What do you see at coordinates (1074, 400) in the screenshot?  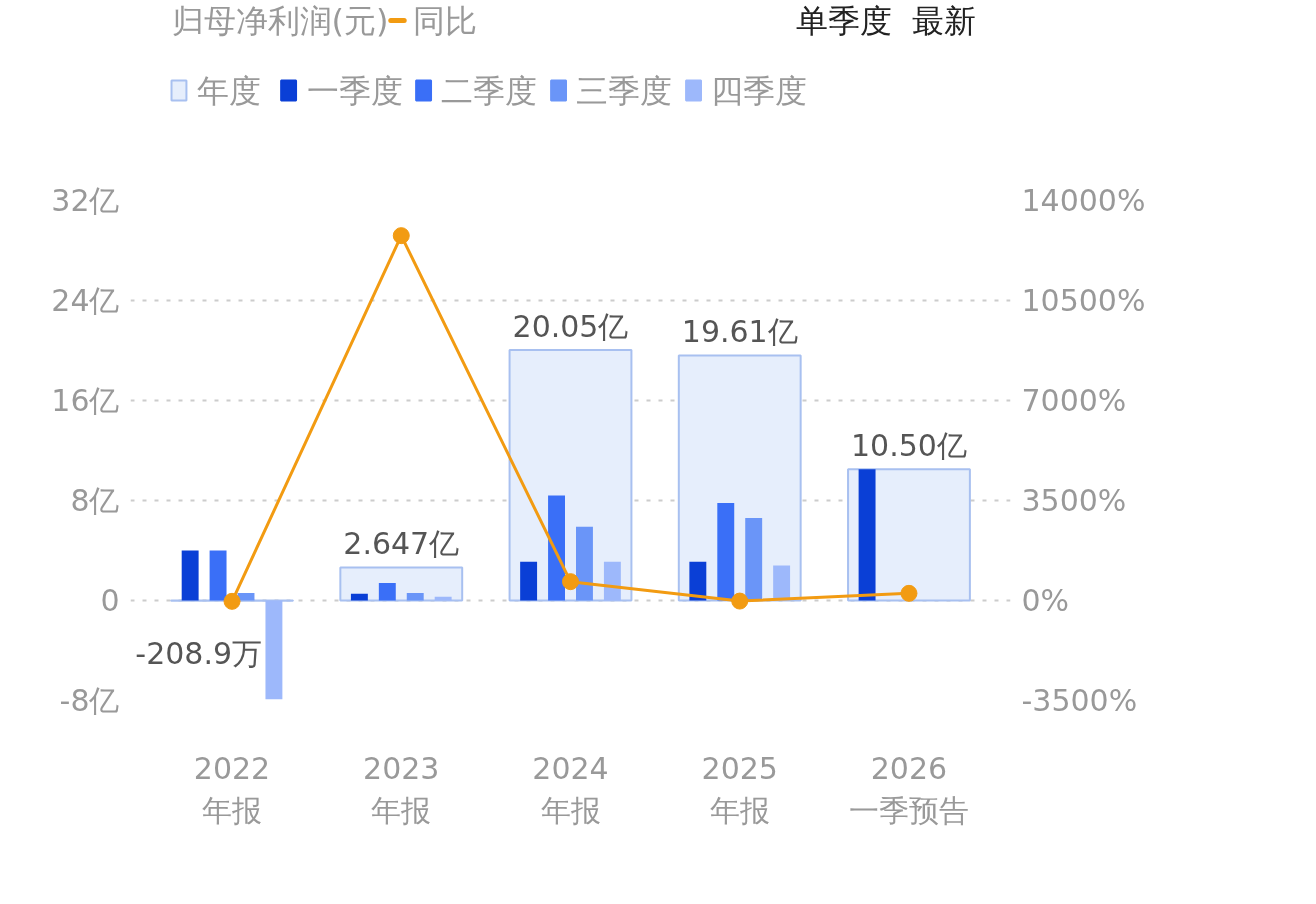 I see `y2-tick-label: 7000%` at bounding box center [1074, 400].